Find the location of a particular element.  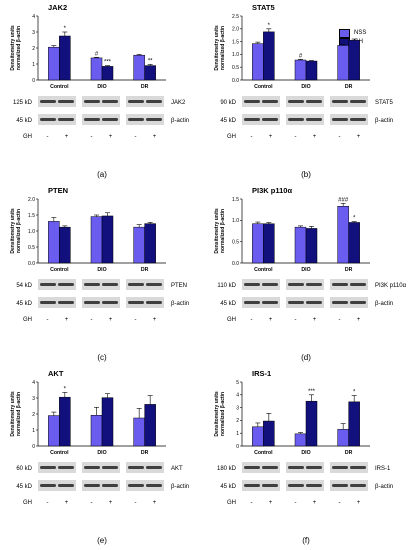

chart-title: AKT is located at coordinates (56, 373).